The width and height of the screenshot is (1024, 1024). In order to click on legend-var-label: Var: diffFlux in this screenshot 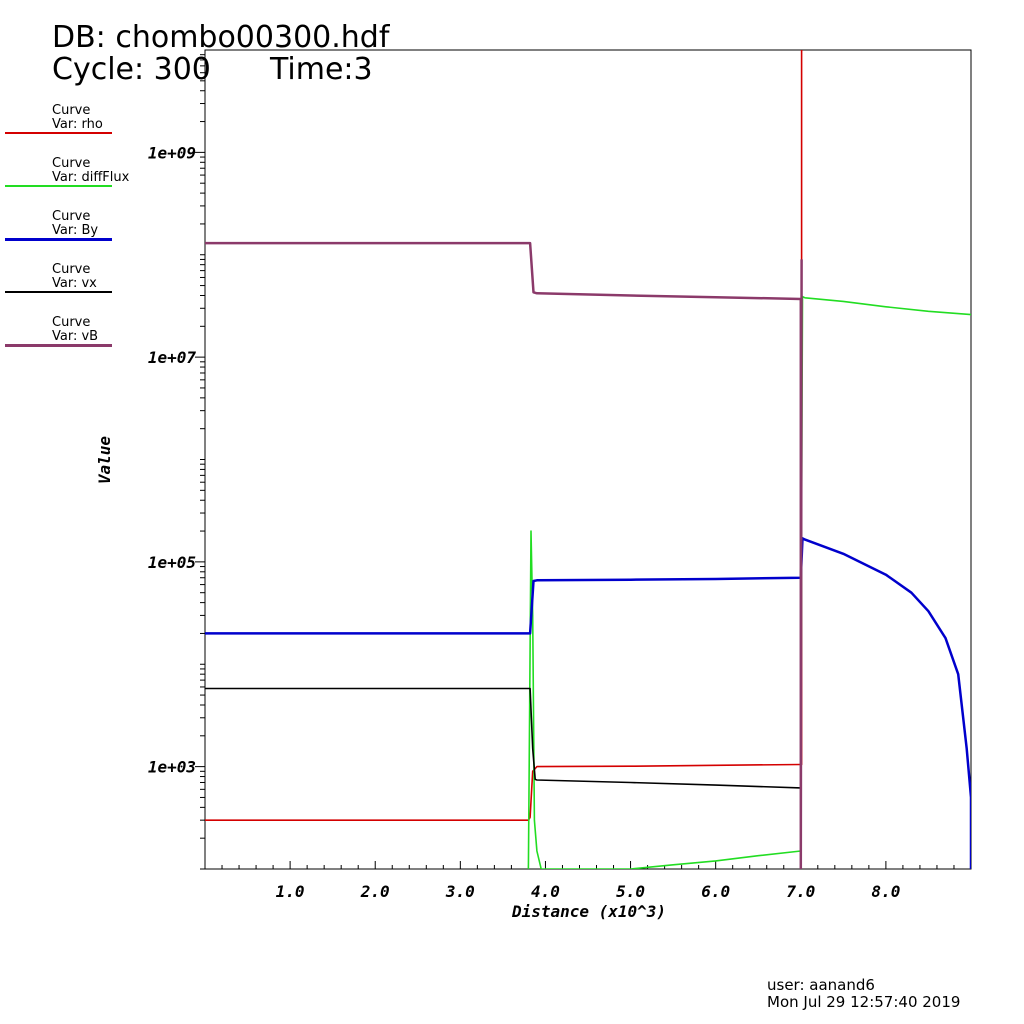, I will do `click(91, 177)`.